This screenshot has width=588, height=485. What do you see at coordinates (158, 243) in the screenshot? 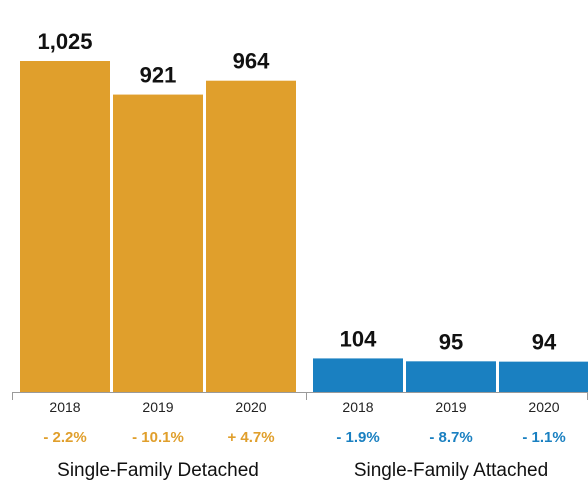
I see `bar-detached-2019` at bounding box center [158, 243].